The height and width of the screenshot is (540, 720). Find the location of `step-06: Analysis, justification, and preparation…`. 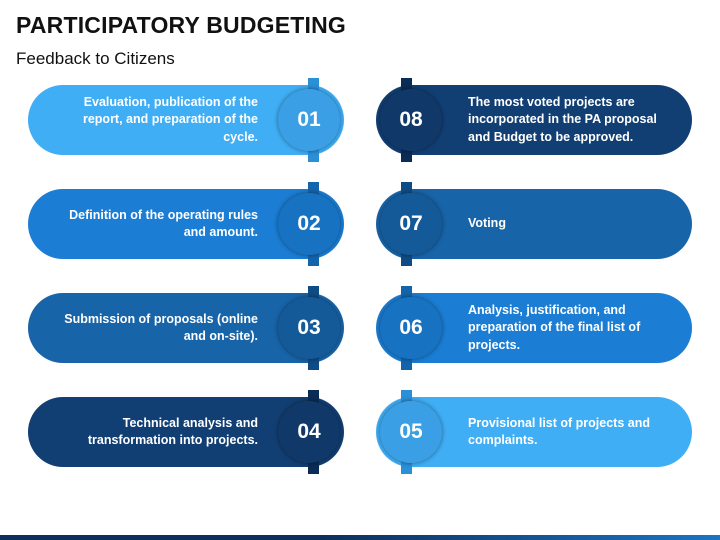

step-06: Analysis, justification, and preparation… is located at coordinates (534, 328).